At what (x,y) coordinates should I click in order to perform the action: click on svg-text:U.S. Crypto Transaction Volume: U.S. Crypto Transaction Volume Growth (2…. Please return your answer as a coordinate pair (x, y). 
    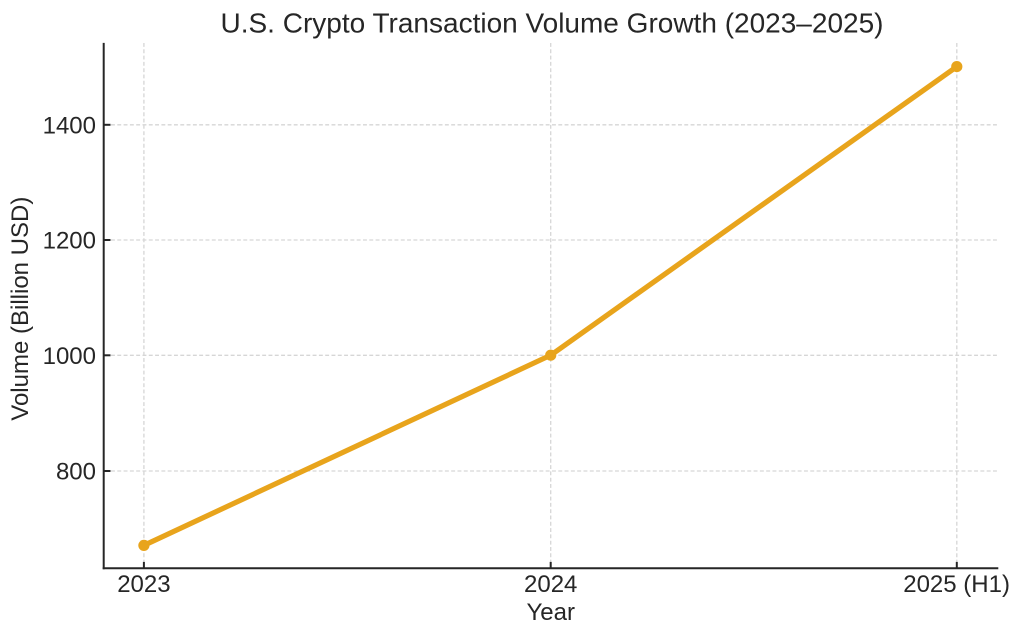
    Looking at the image, I should click on (551, 23).